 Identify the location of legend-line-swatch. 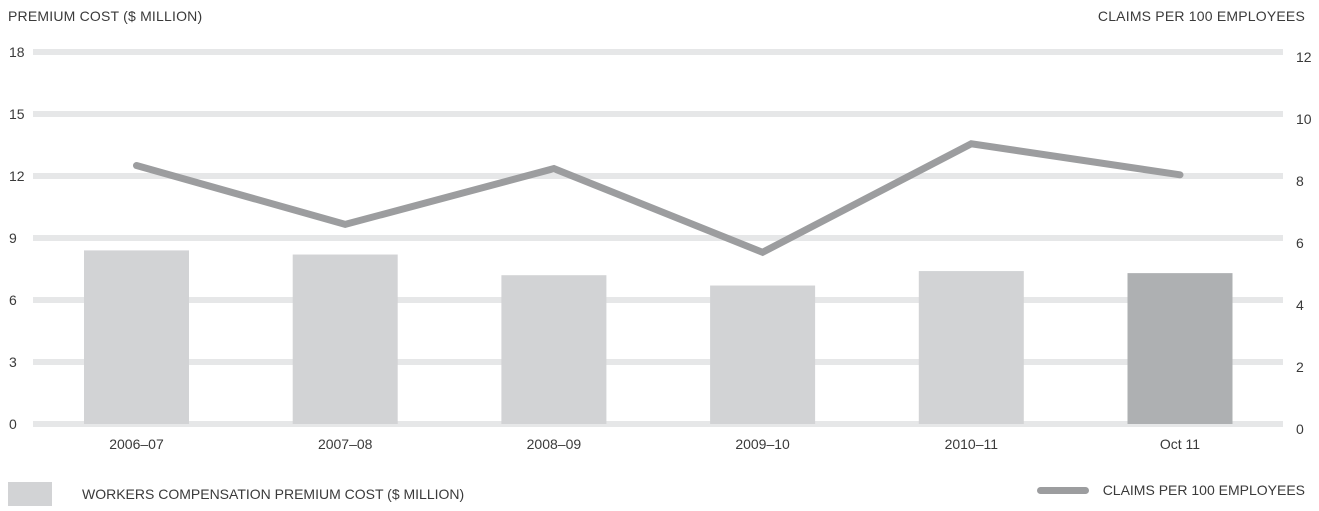
(1062, 490).